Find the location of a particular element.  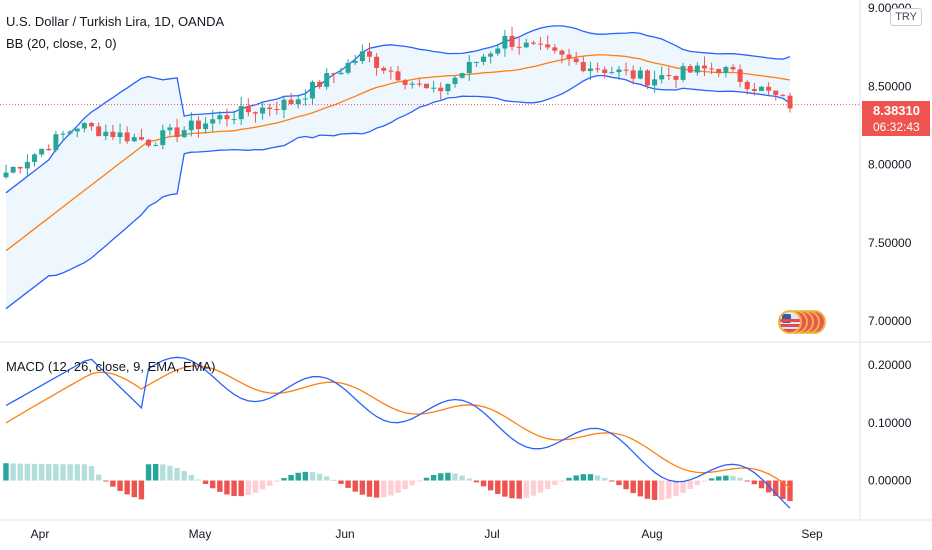

macd-legend: MACD (12, 26, close, 9, EMA, EMA) is located at coordinates (111, 366).